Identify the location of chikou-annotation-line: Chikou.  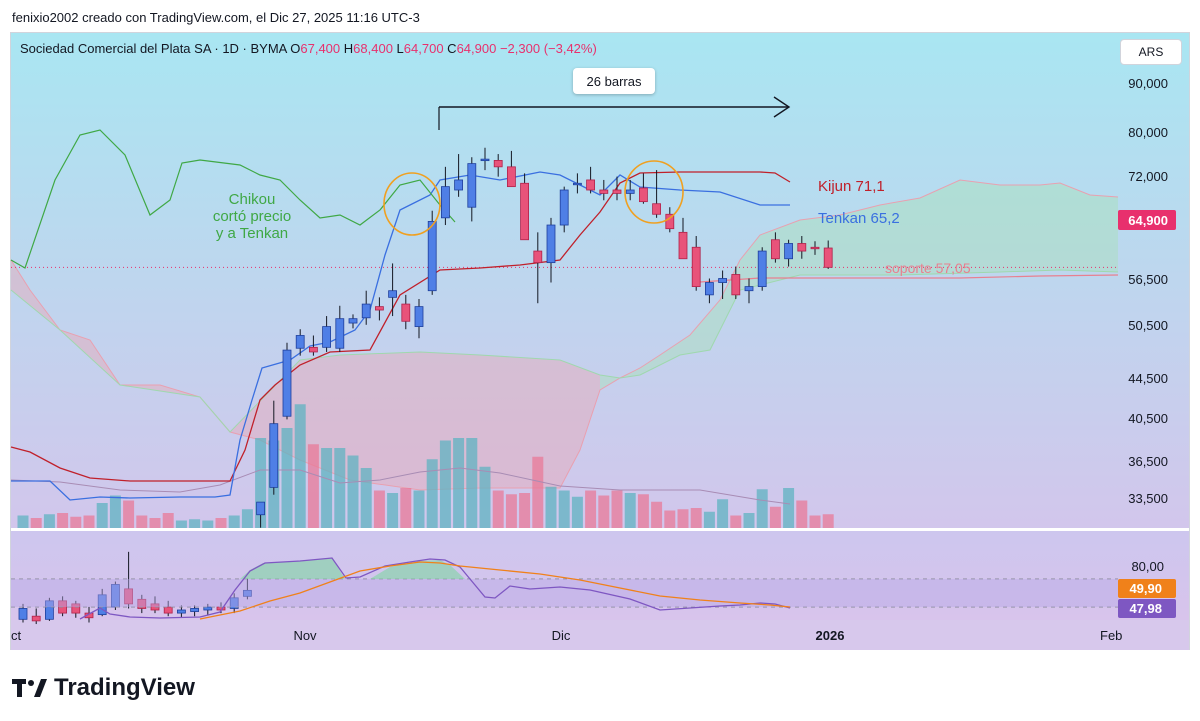
(252, 199).